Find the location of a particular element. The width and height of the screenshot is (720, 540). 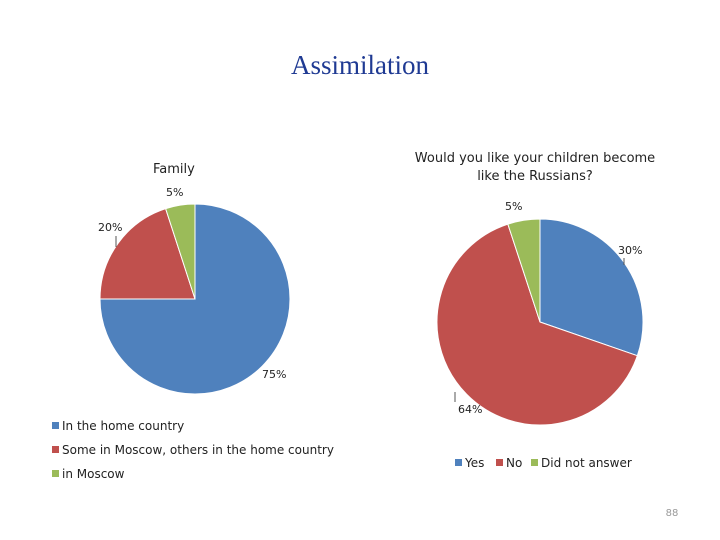

family-chart-title: Family is located at coordinates (174, 169).